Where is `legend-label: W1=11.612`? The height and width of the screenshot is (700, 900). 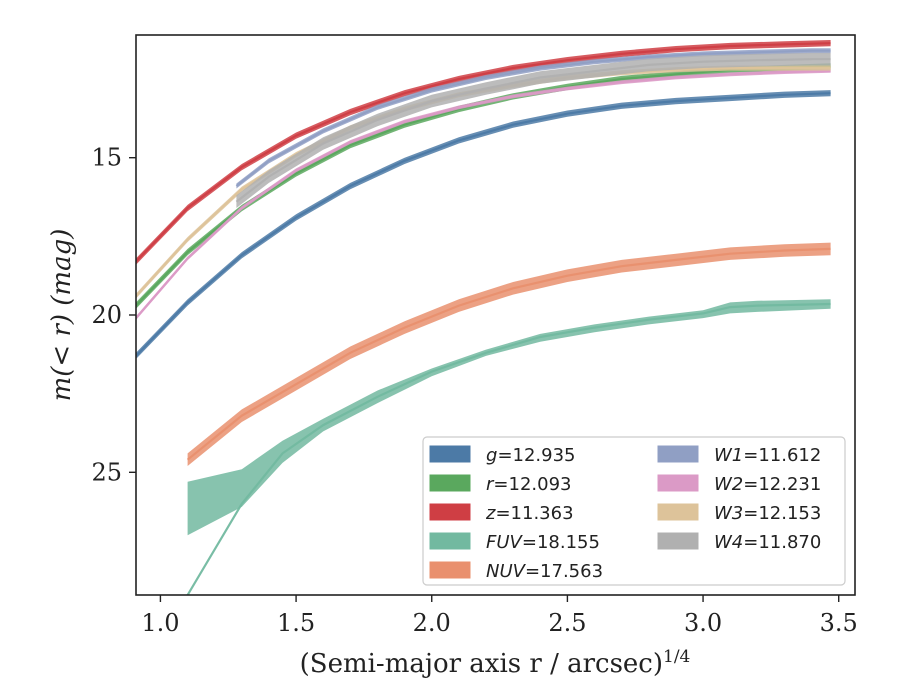 legend-label: W1=11.612 is located at coordinates (767, 455).